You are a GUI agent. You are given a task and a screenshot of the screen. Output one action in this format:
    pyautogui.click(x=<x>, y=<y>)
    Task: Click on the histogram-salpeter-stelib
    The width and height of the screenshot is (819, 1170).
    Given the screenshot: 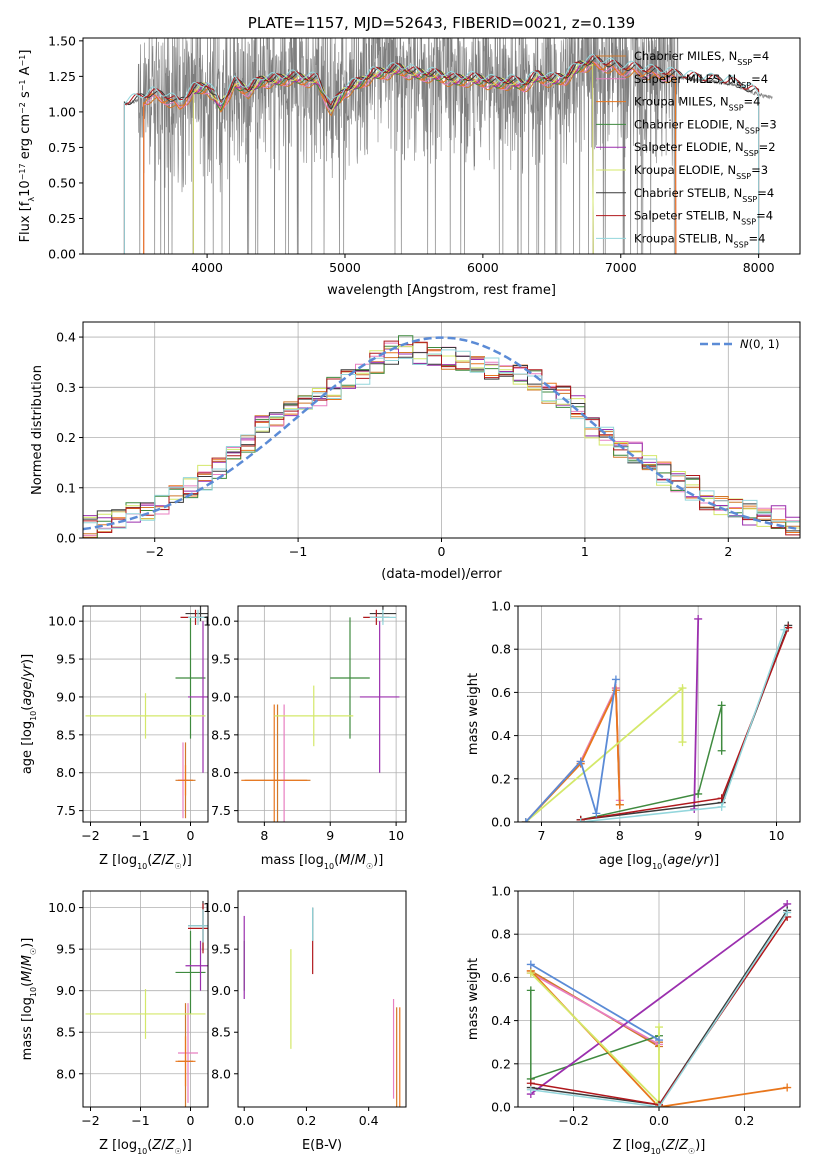 What is the action you would take?
    pyautogui.click(x=441, y=438)
    